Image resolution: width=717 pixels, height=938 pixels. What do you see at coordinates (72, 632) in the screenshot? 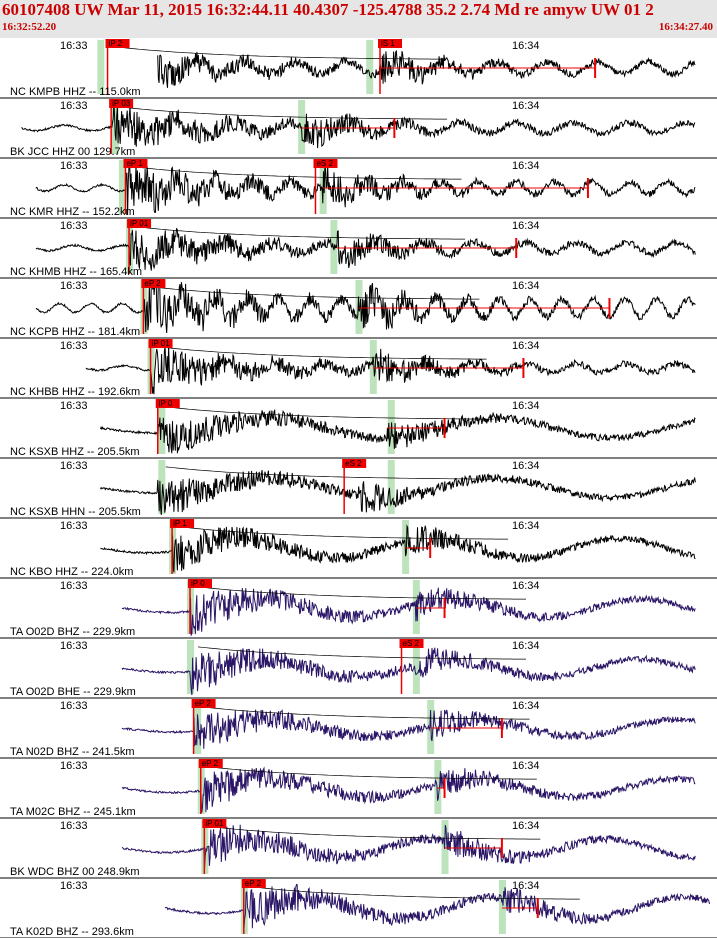
I see `station-label: TA O02D BHZ -- 229.9km` at bounding box center [72, 632].